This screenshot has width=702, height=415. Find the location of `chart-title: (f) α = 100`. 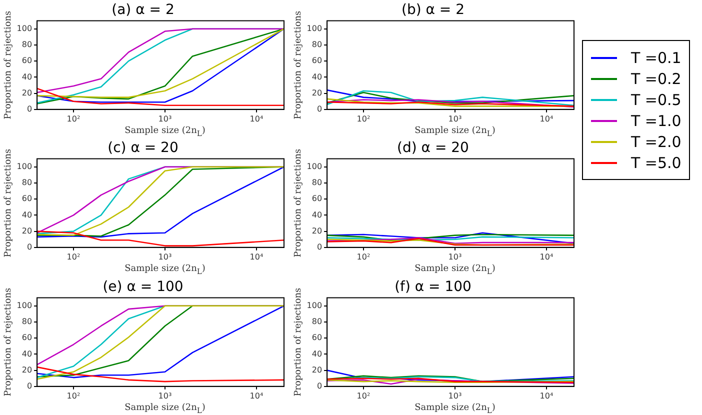

chart-title: (f) α = 100 is located at coordinates (433, 287).